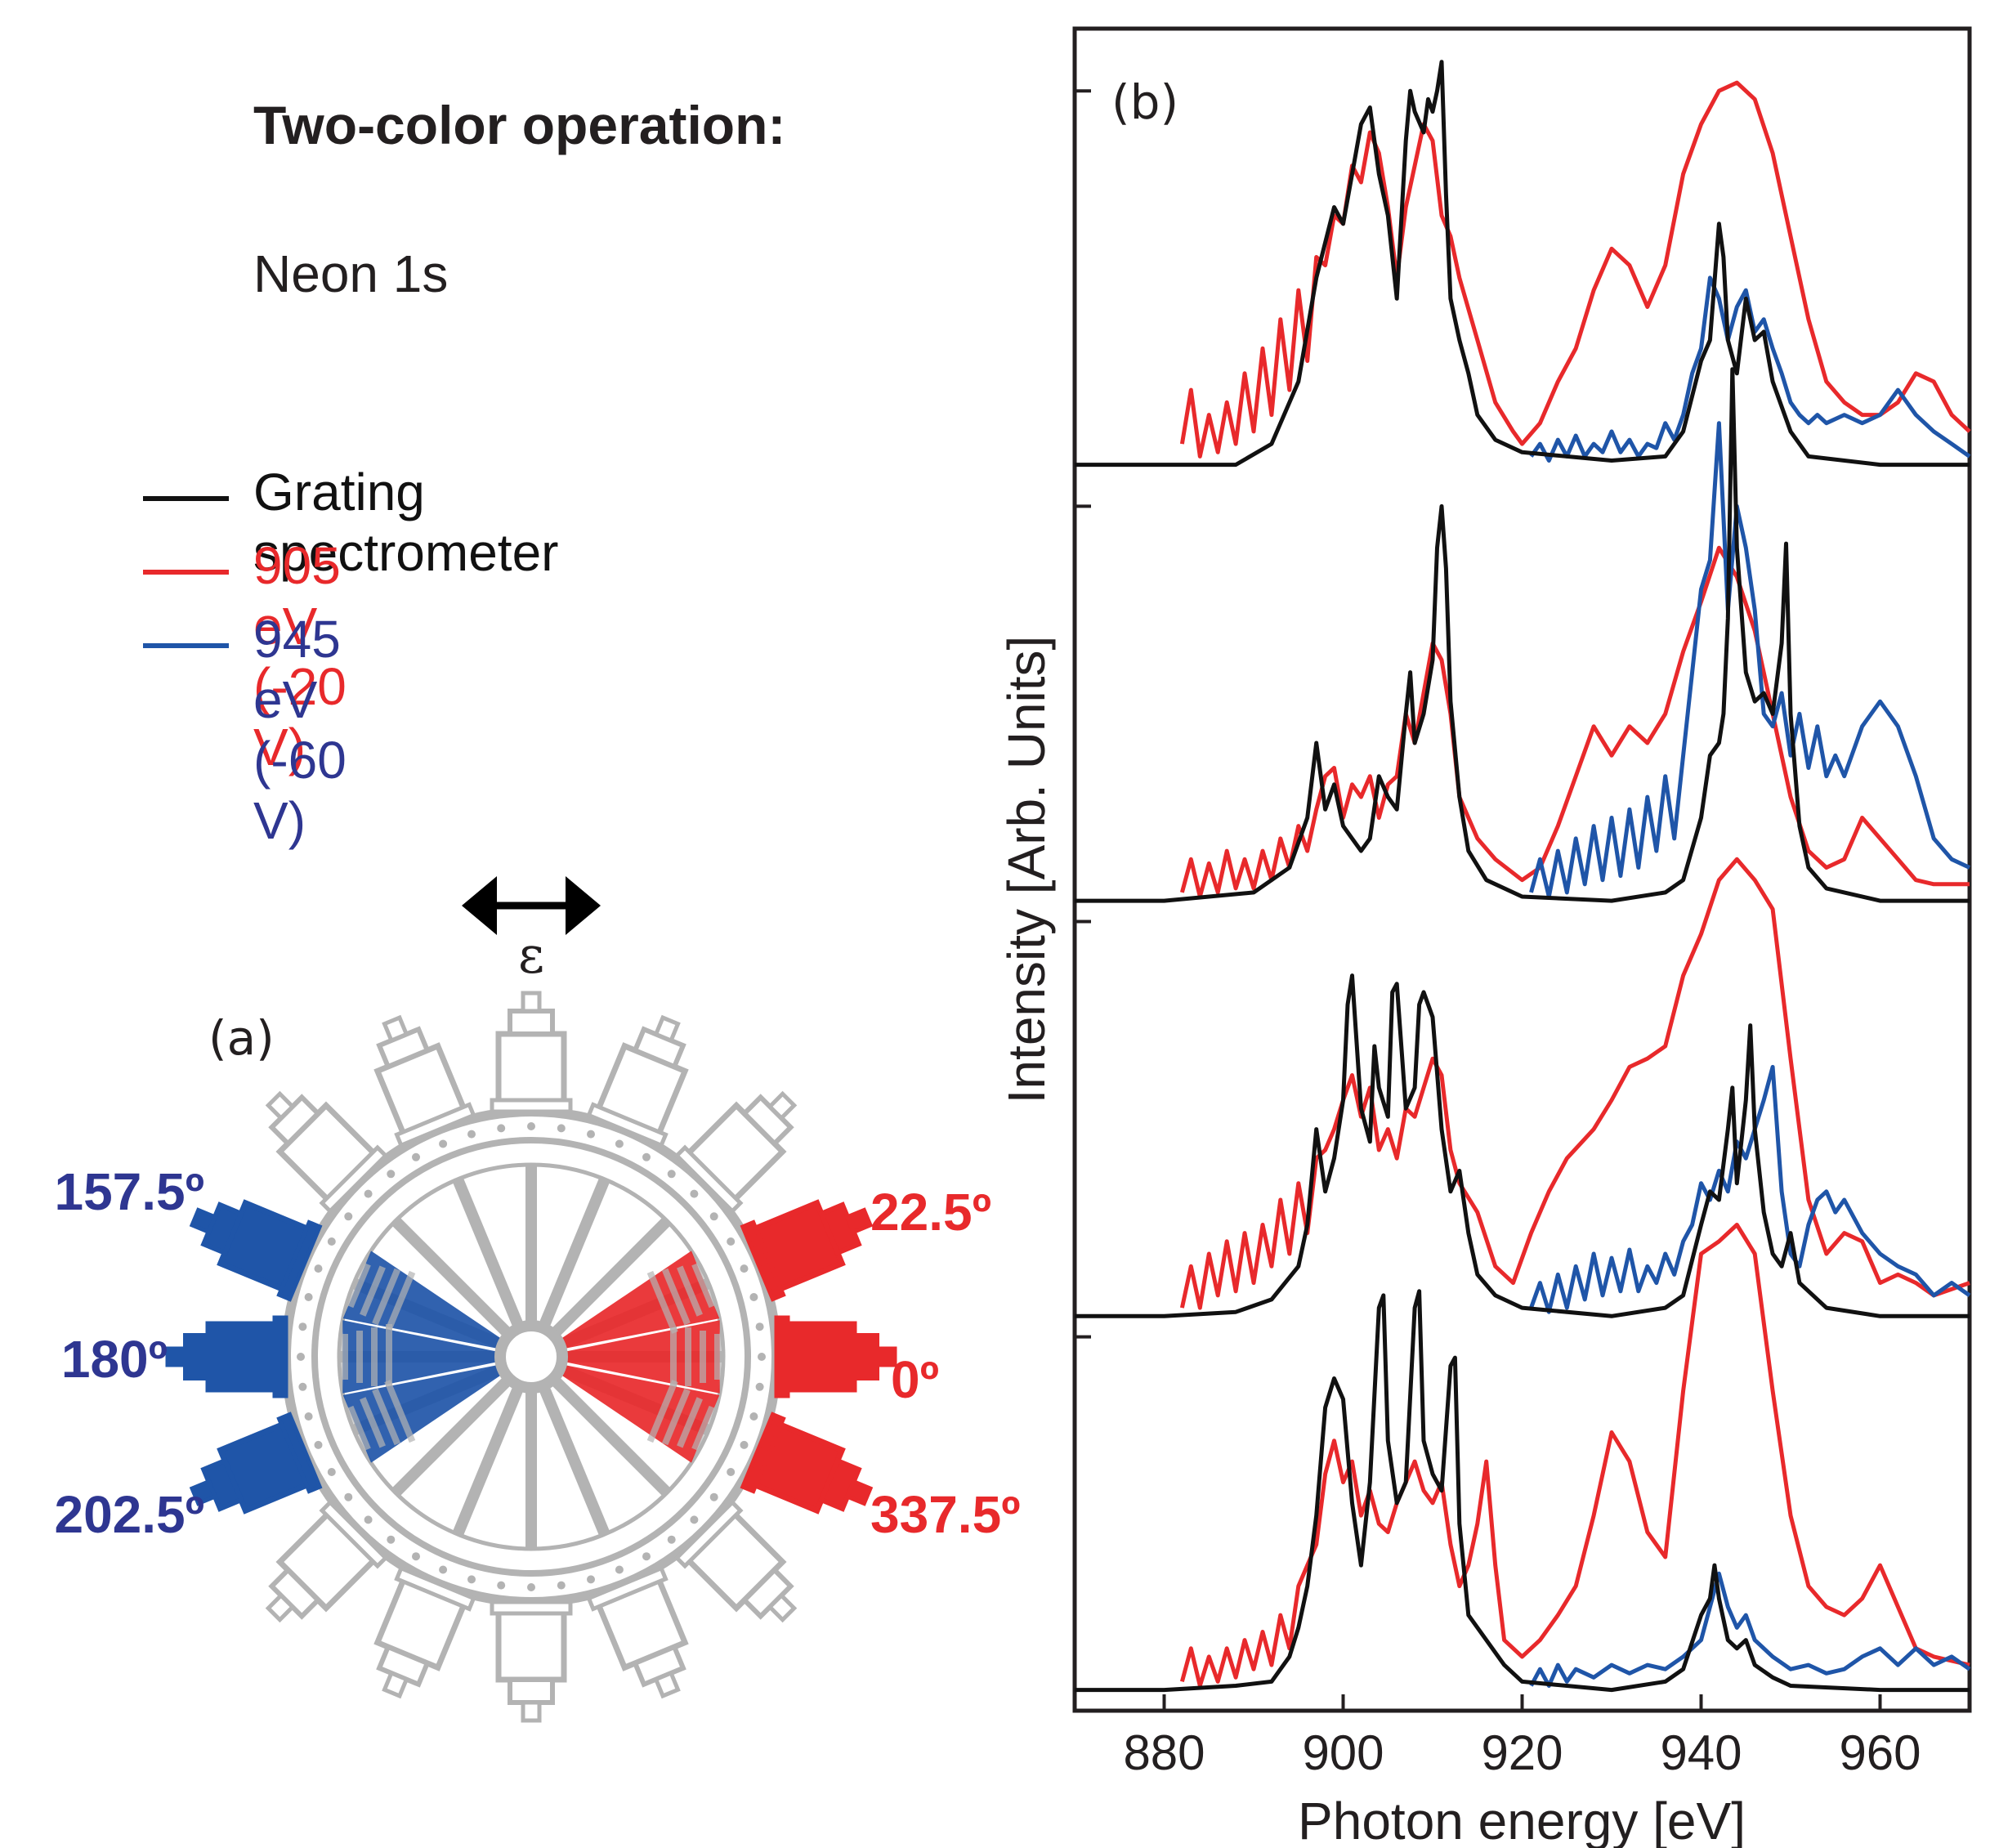 The height and width of the screenshot is (1848, 1990). What do you see at coordinates (1144, 102) in the screenshot?
I see `chart-panel-label: (b)` at bounding box center [1144, 102].